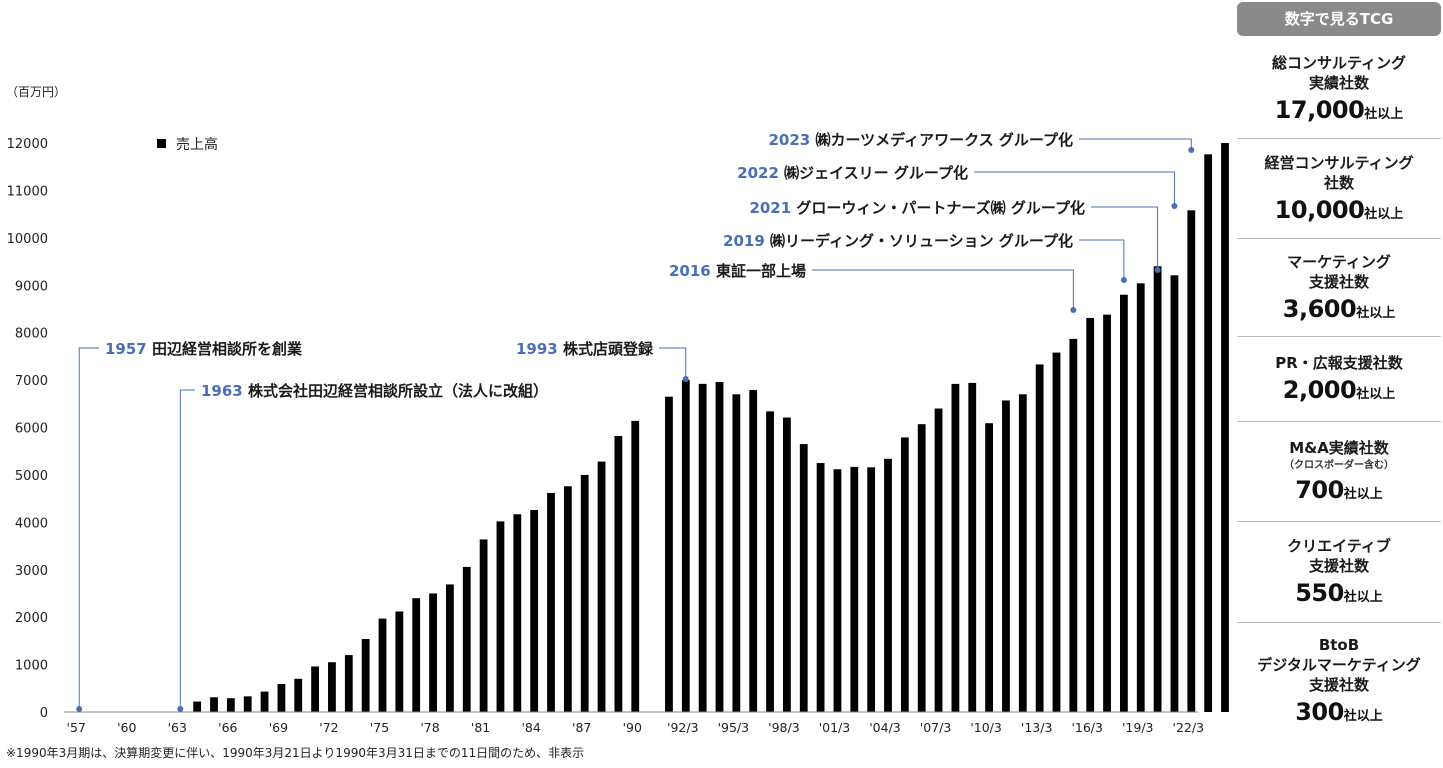  What do you see at coordinates (1339, 189) in the screenshot?
I see `stat-management-consulting: 経営コンサルティング 社数 10,000社以上` at bounding box center [1339, 189].